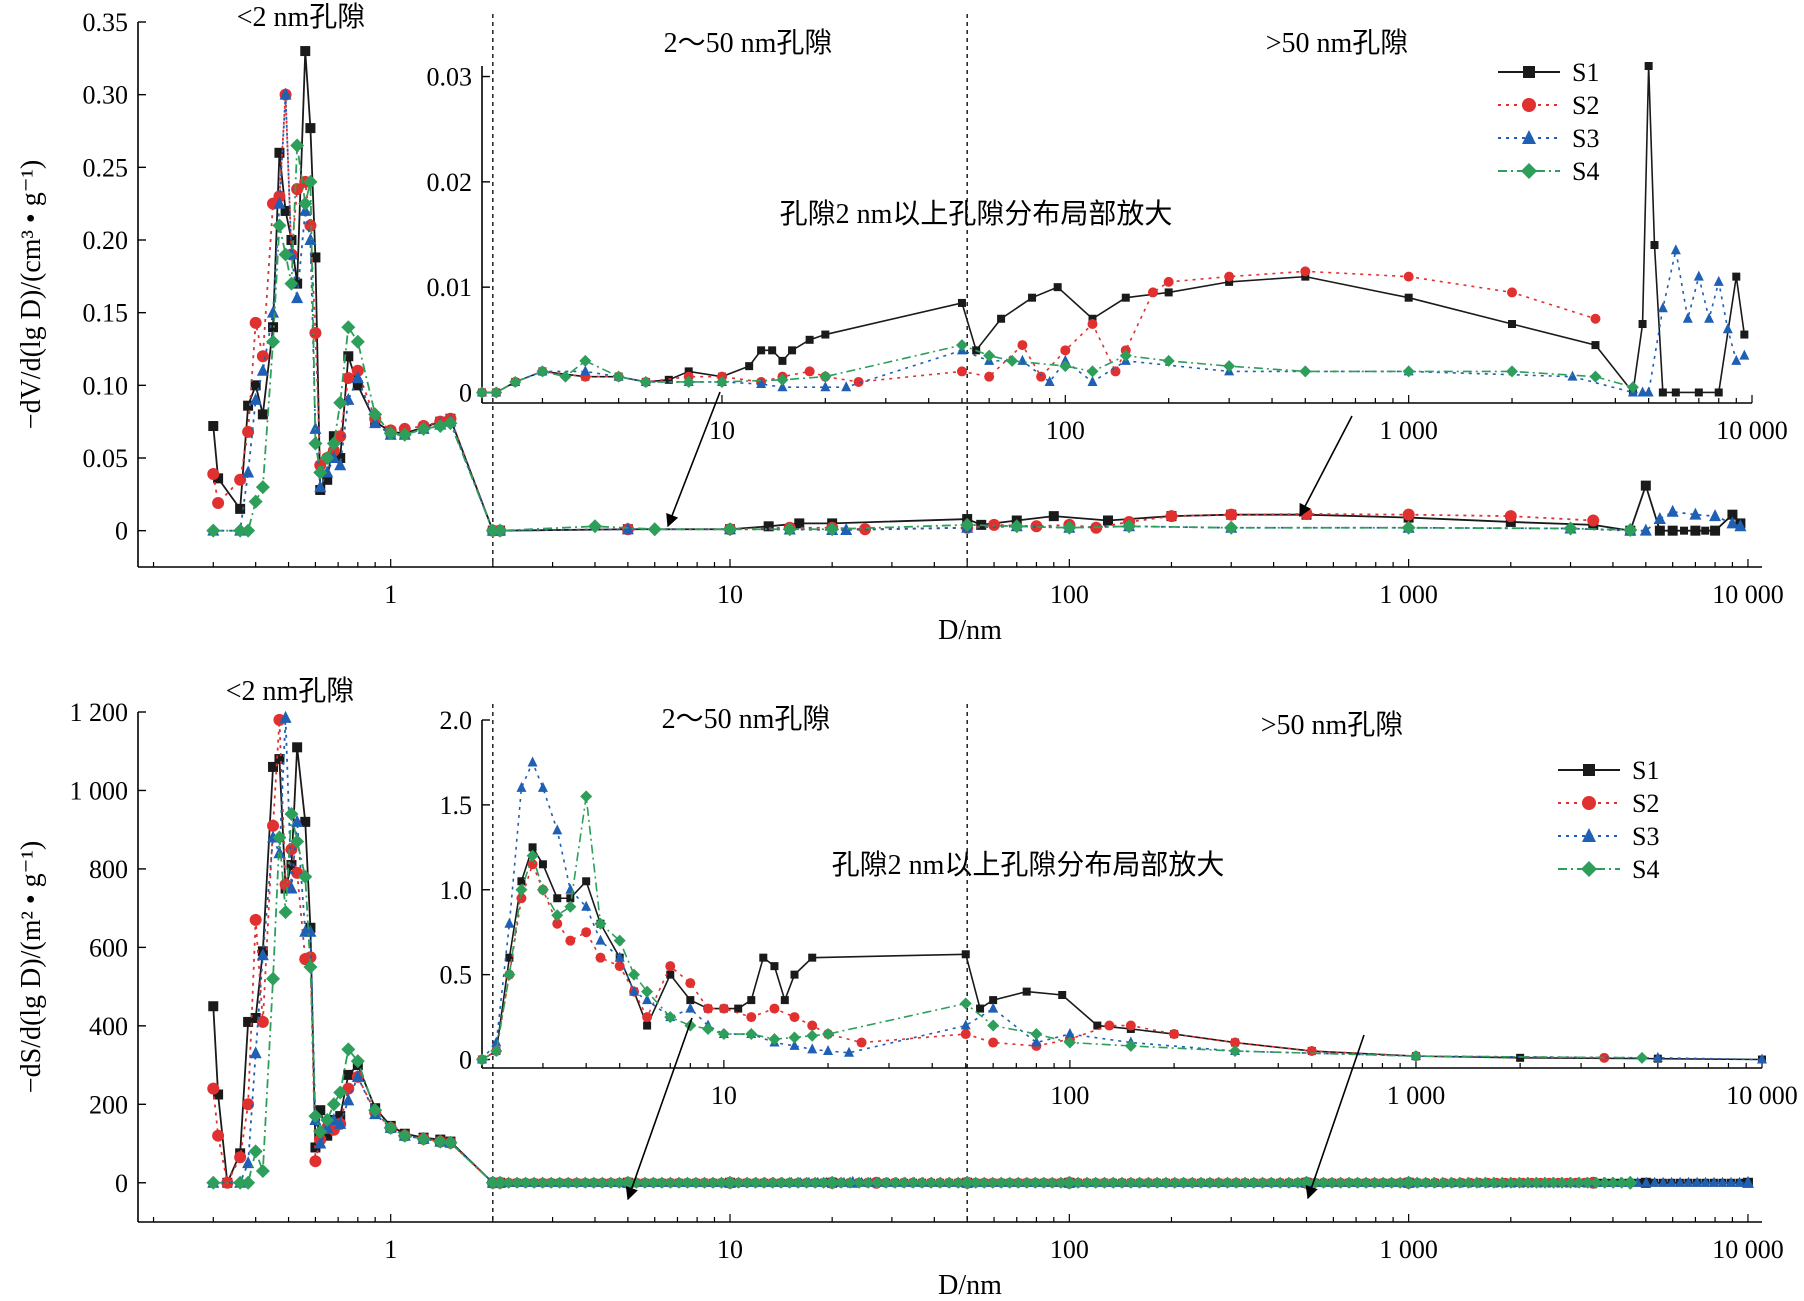 Image resolution: width=1804 pixels, height=1301 pixels. What do you see at coordinates (1585, 105) in the screenshot?
I see `legend-label: S2` at bounding box center [1585, 105].